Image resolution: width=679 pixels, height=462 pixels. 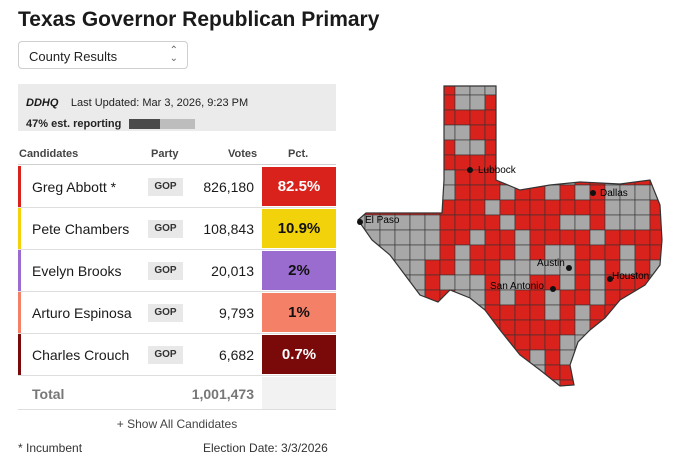 What do you see at coordinates (145, 124) in the screenshot?
I see `reporting-progress-fill` at bounding box center [145, 124].